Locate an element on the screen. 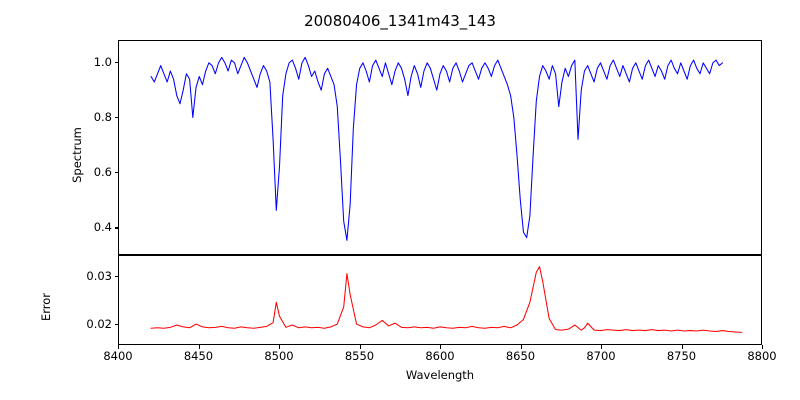  spectrum-y-tick-label: 1.0 is located at coordinates (102, 62).